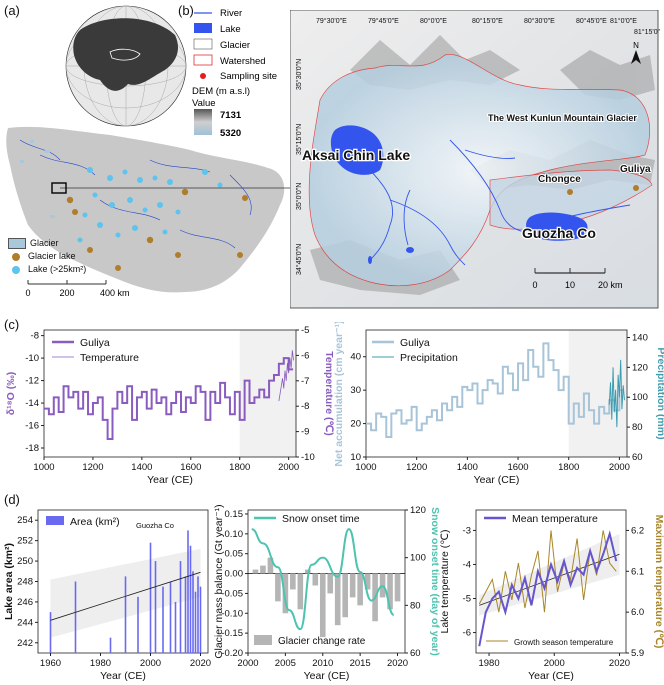  I want to click on map-tick-left-2: 35°0'0"N, so click(299, 196).